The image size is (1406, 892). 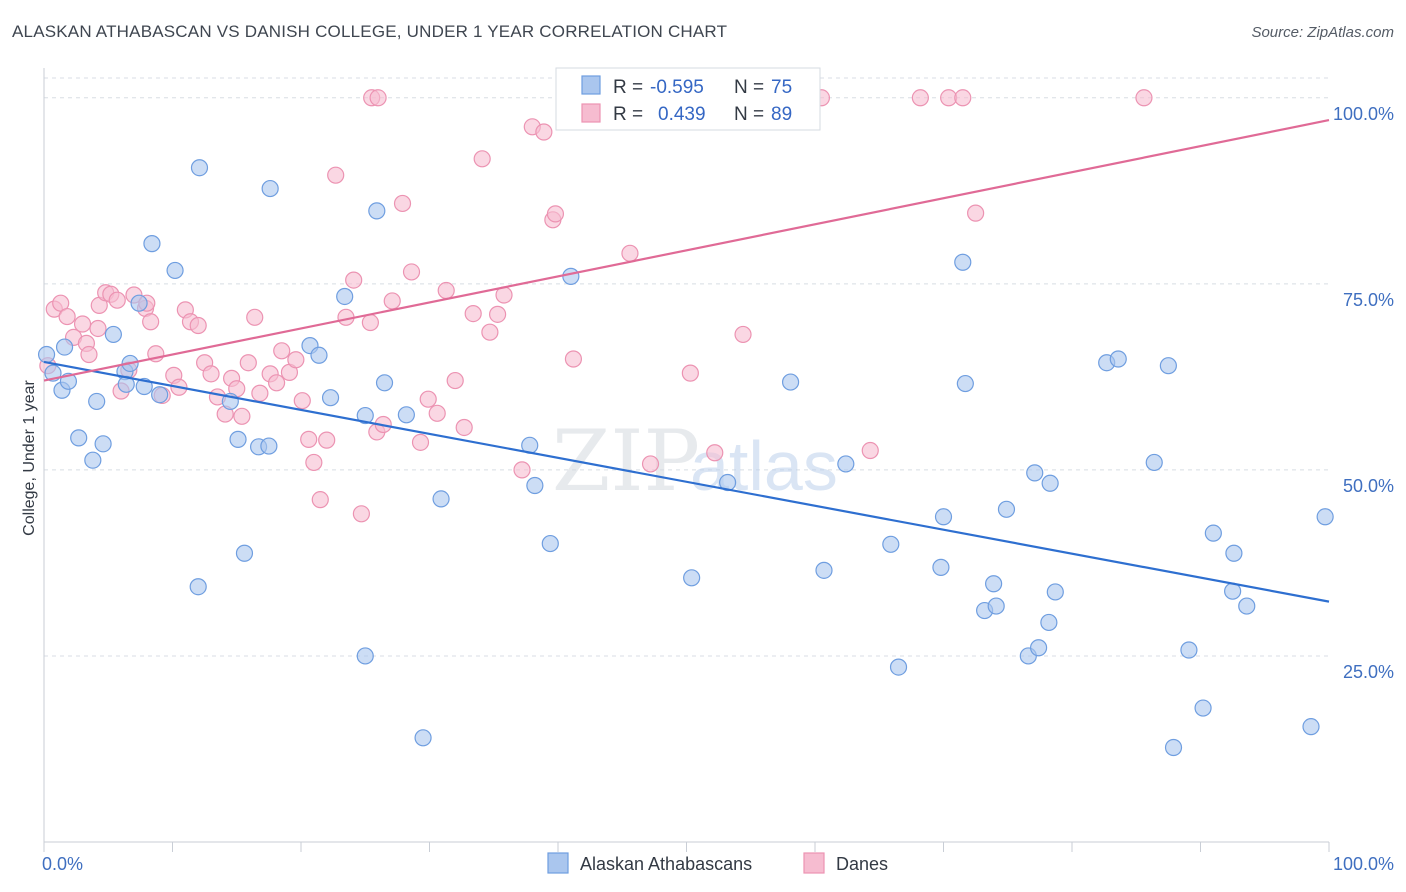 What do you see at coordinates (1368, 300) in the screenshot?
I see `y-tick-label-2: 75.0%` at bounding box center [1368, 300].